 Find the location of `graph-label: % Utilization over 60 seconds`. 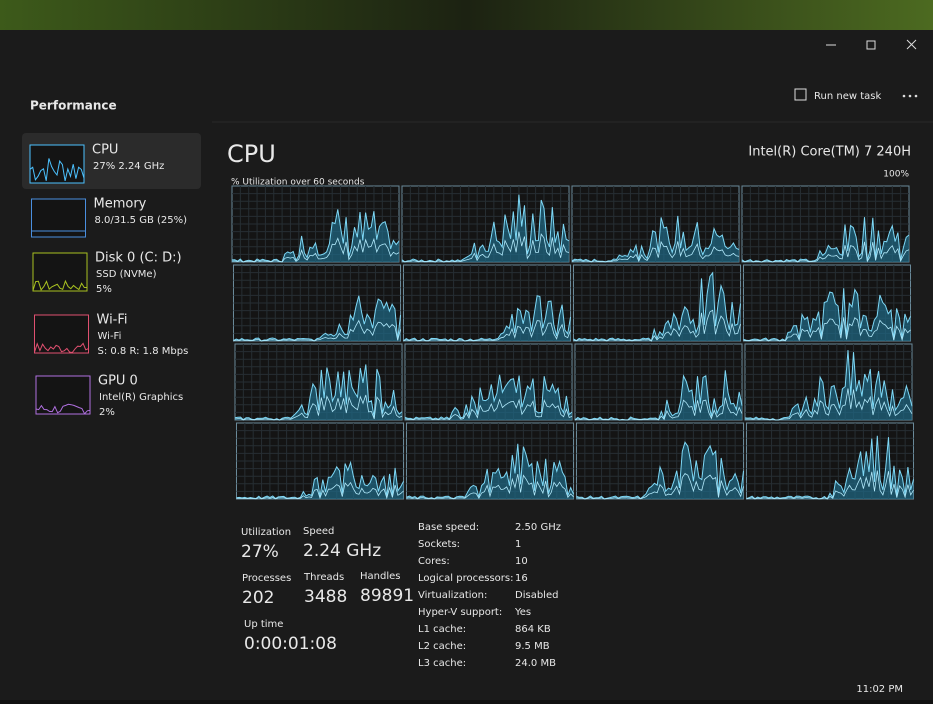

graph-label: % Utilization over 60 seconds is located at coordinates (298, 183).